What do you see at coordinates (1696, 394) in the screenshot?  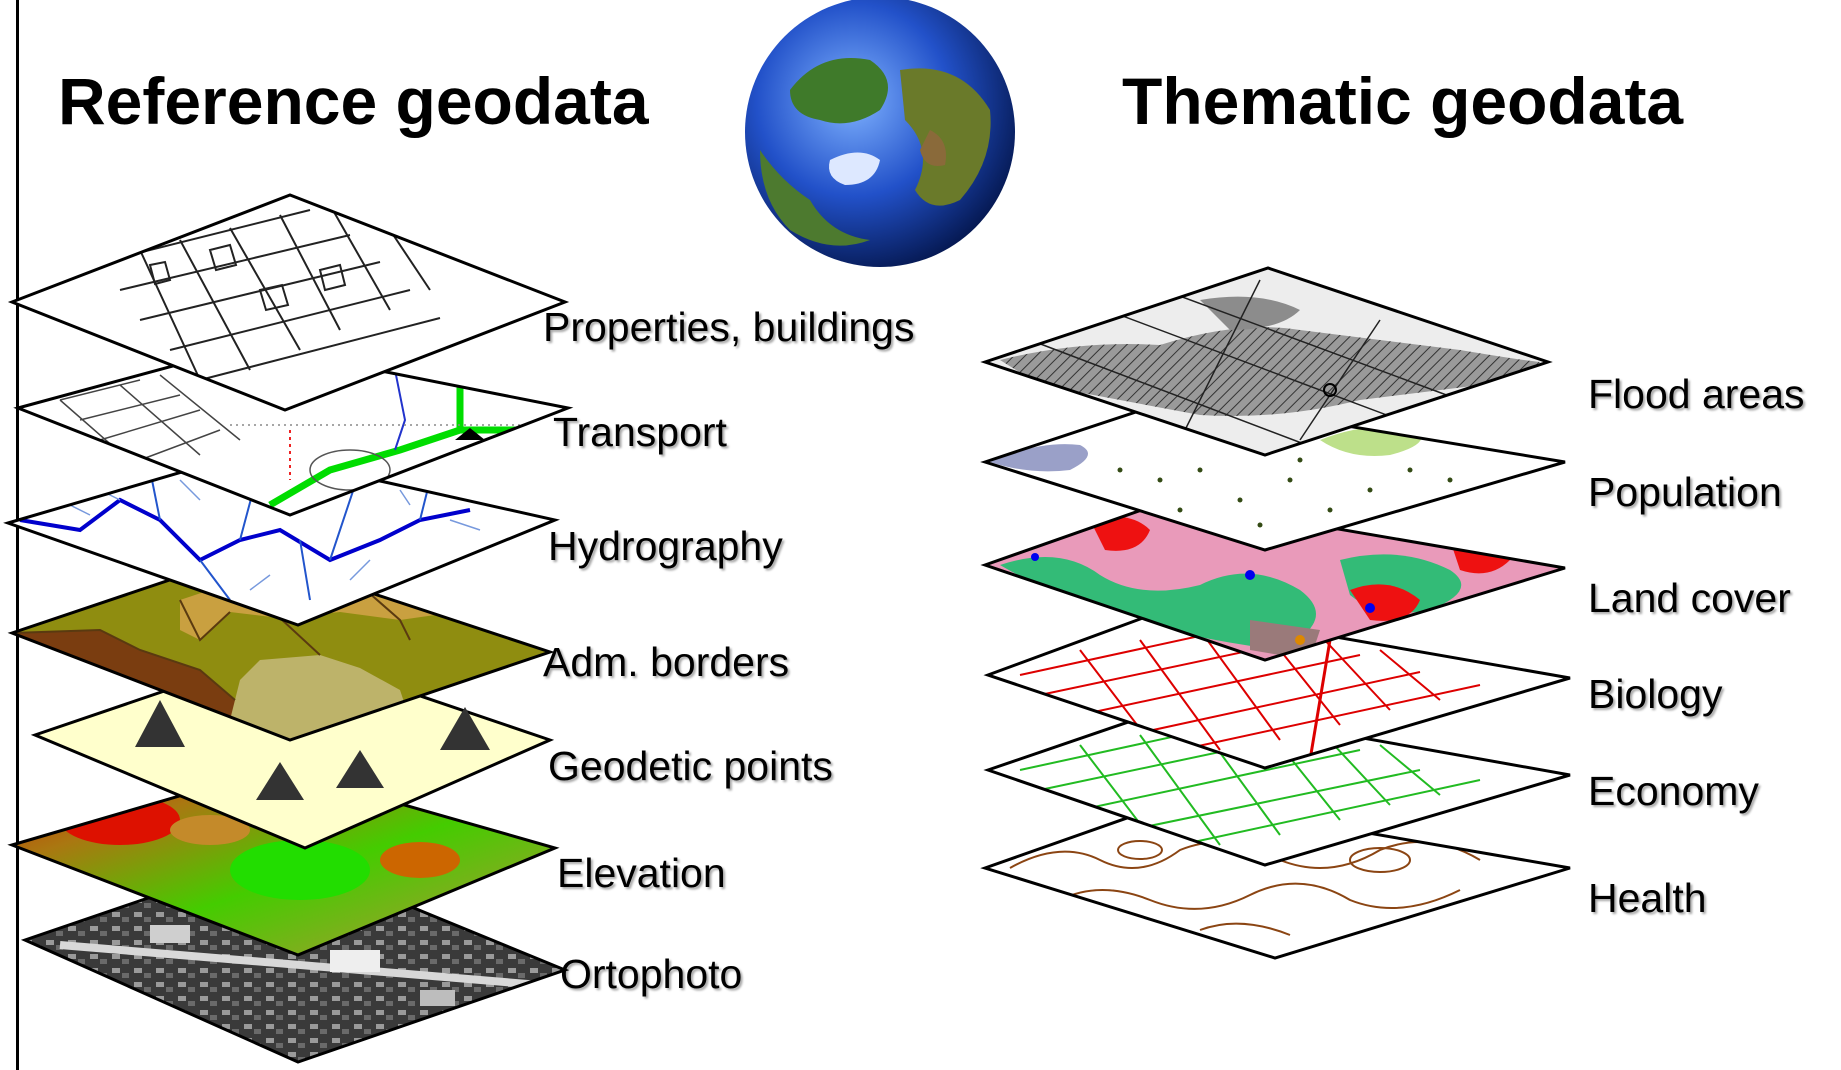 I see `layer-label-flood-areas: Flood areas` at bounding box center [1696, 394].